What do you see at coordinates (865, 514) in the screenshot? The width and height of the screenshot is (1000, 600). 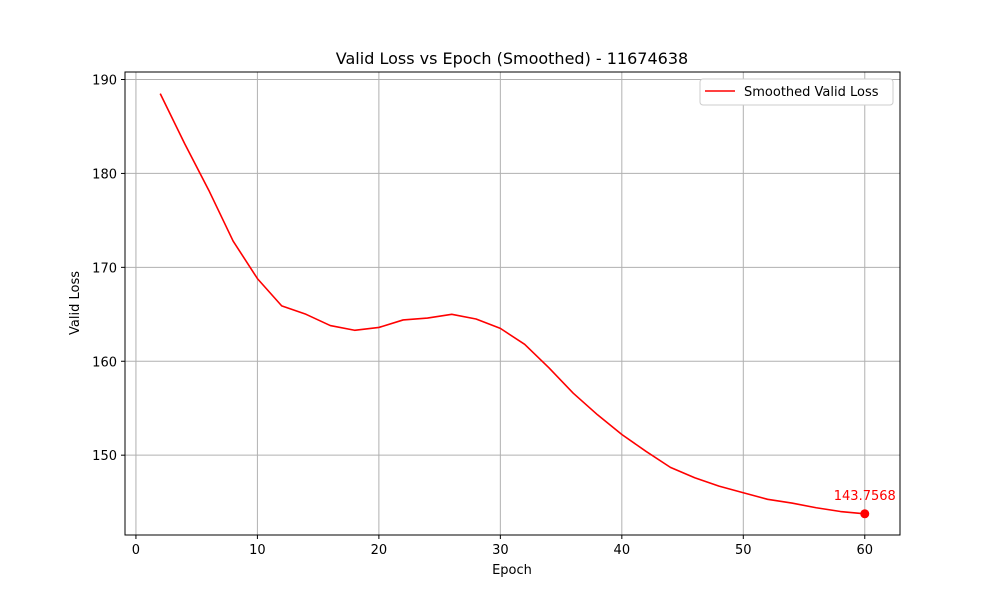 I see `final-value-marker` at bounding box center [865, 514].